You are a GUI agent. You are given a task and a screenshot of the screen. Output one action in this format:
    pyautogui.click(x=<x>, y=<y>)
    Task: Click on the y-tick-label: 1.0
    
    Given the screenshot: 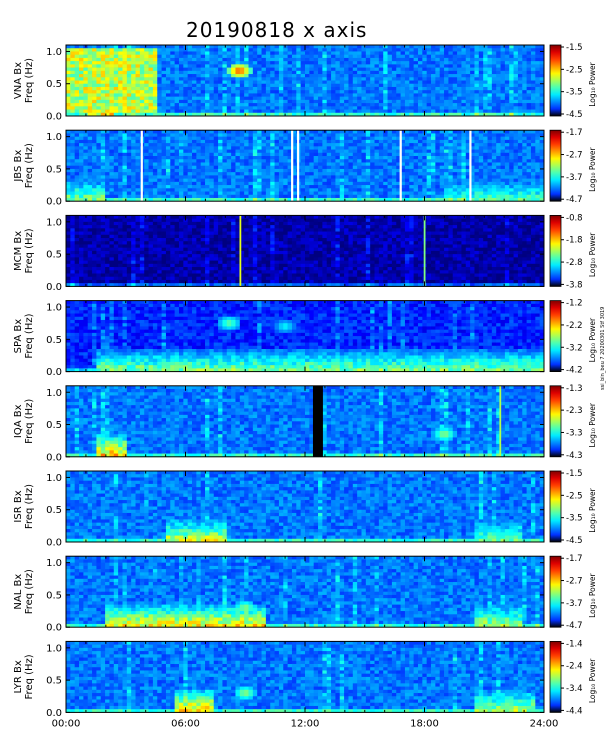 What is the action you would take?
    pyautogui.click(x=54, y=137)
    